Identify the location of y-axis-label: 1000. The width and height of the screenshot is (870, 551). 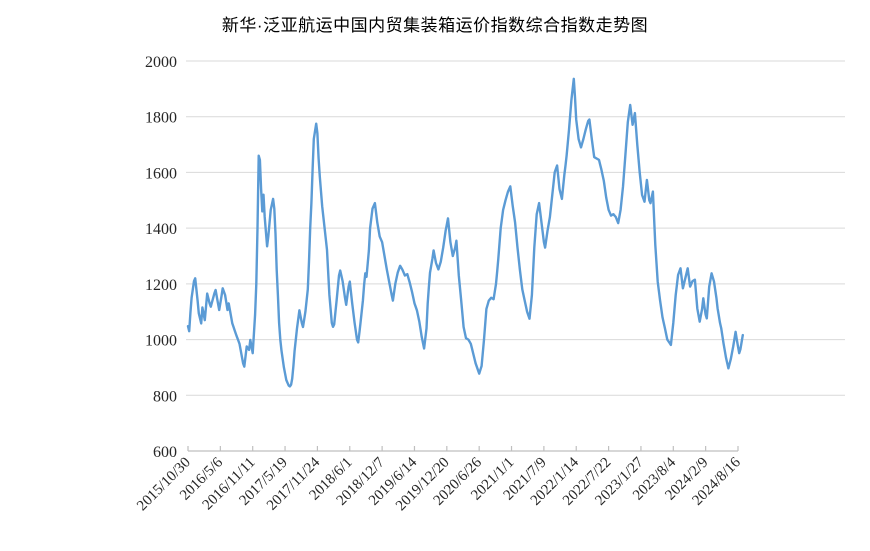
(161, 341).